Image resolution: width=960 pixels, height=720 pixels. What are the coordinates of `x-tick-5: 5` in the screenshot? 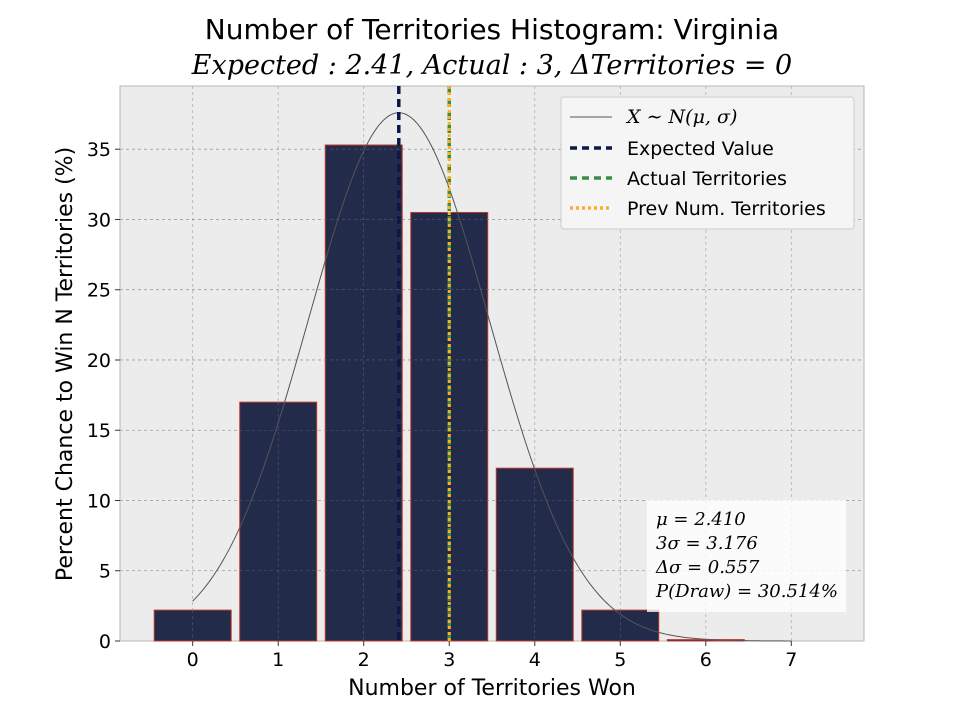 It's located at (620, 660).